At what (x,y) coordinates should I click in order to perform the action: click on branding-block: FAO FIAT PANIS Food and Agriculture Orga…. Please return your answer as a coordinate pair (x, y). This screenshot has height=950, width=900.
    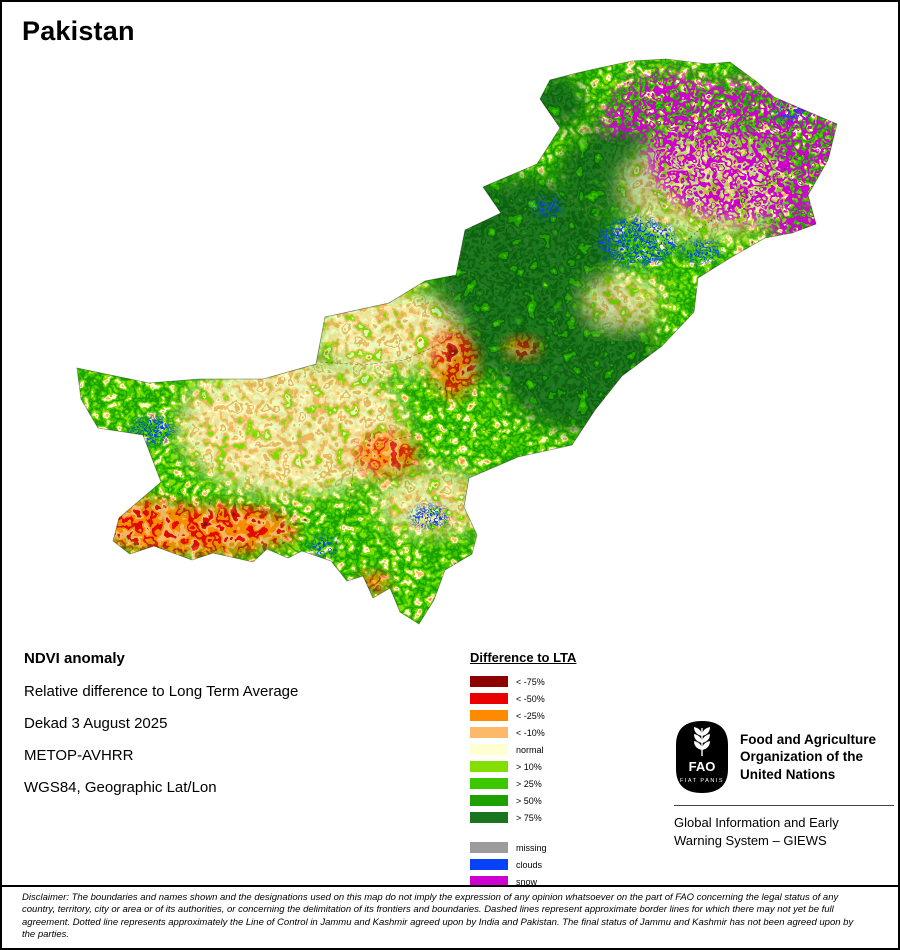
    Looking at the image, I should click on (784, 784).